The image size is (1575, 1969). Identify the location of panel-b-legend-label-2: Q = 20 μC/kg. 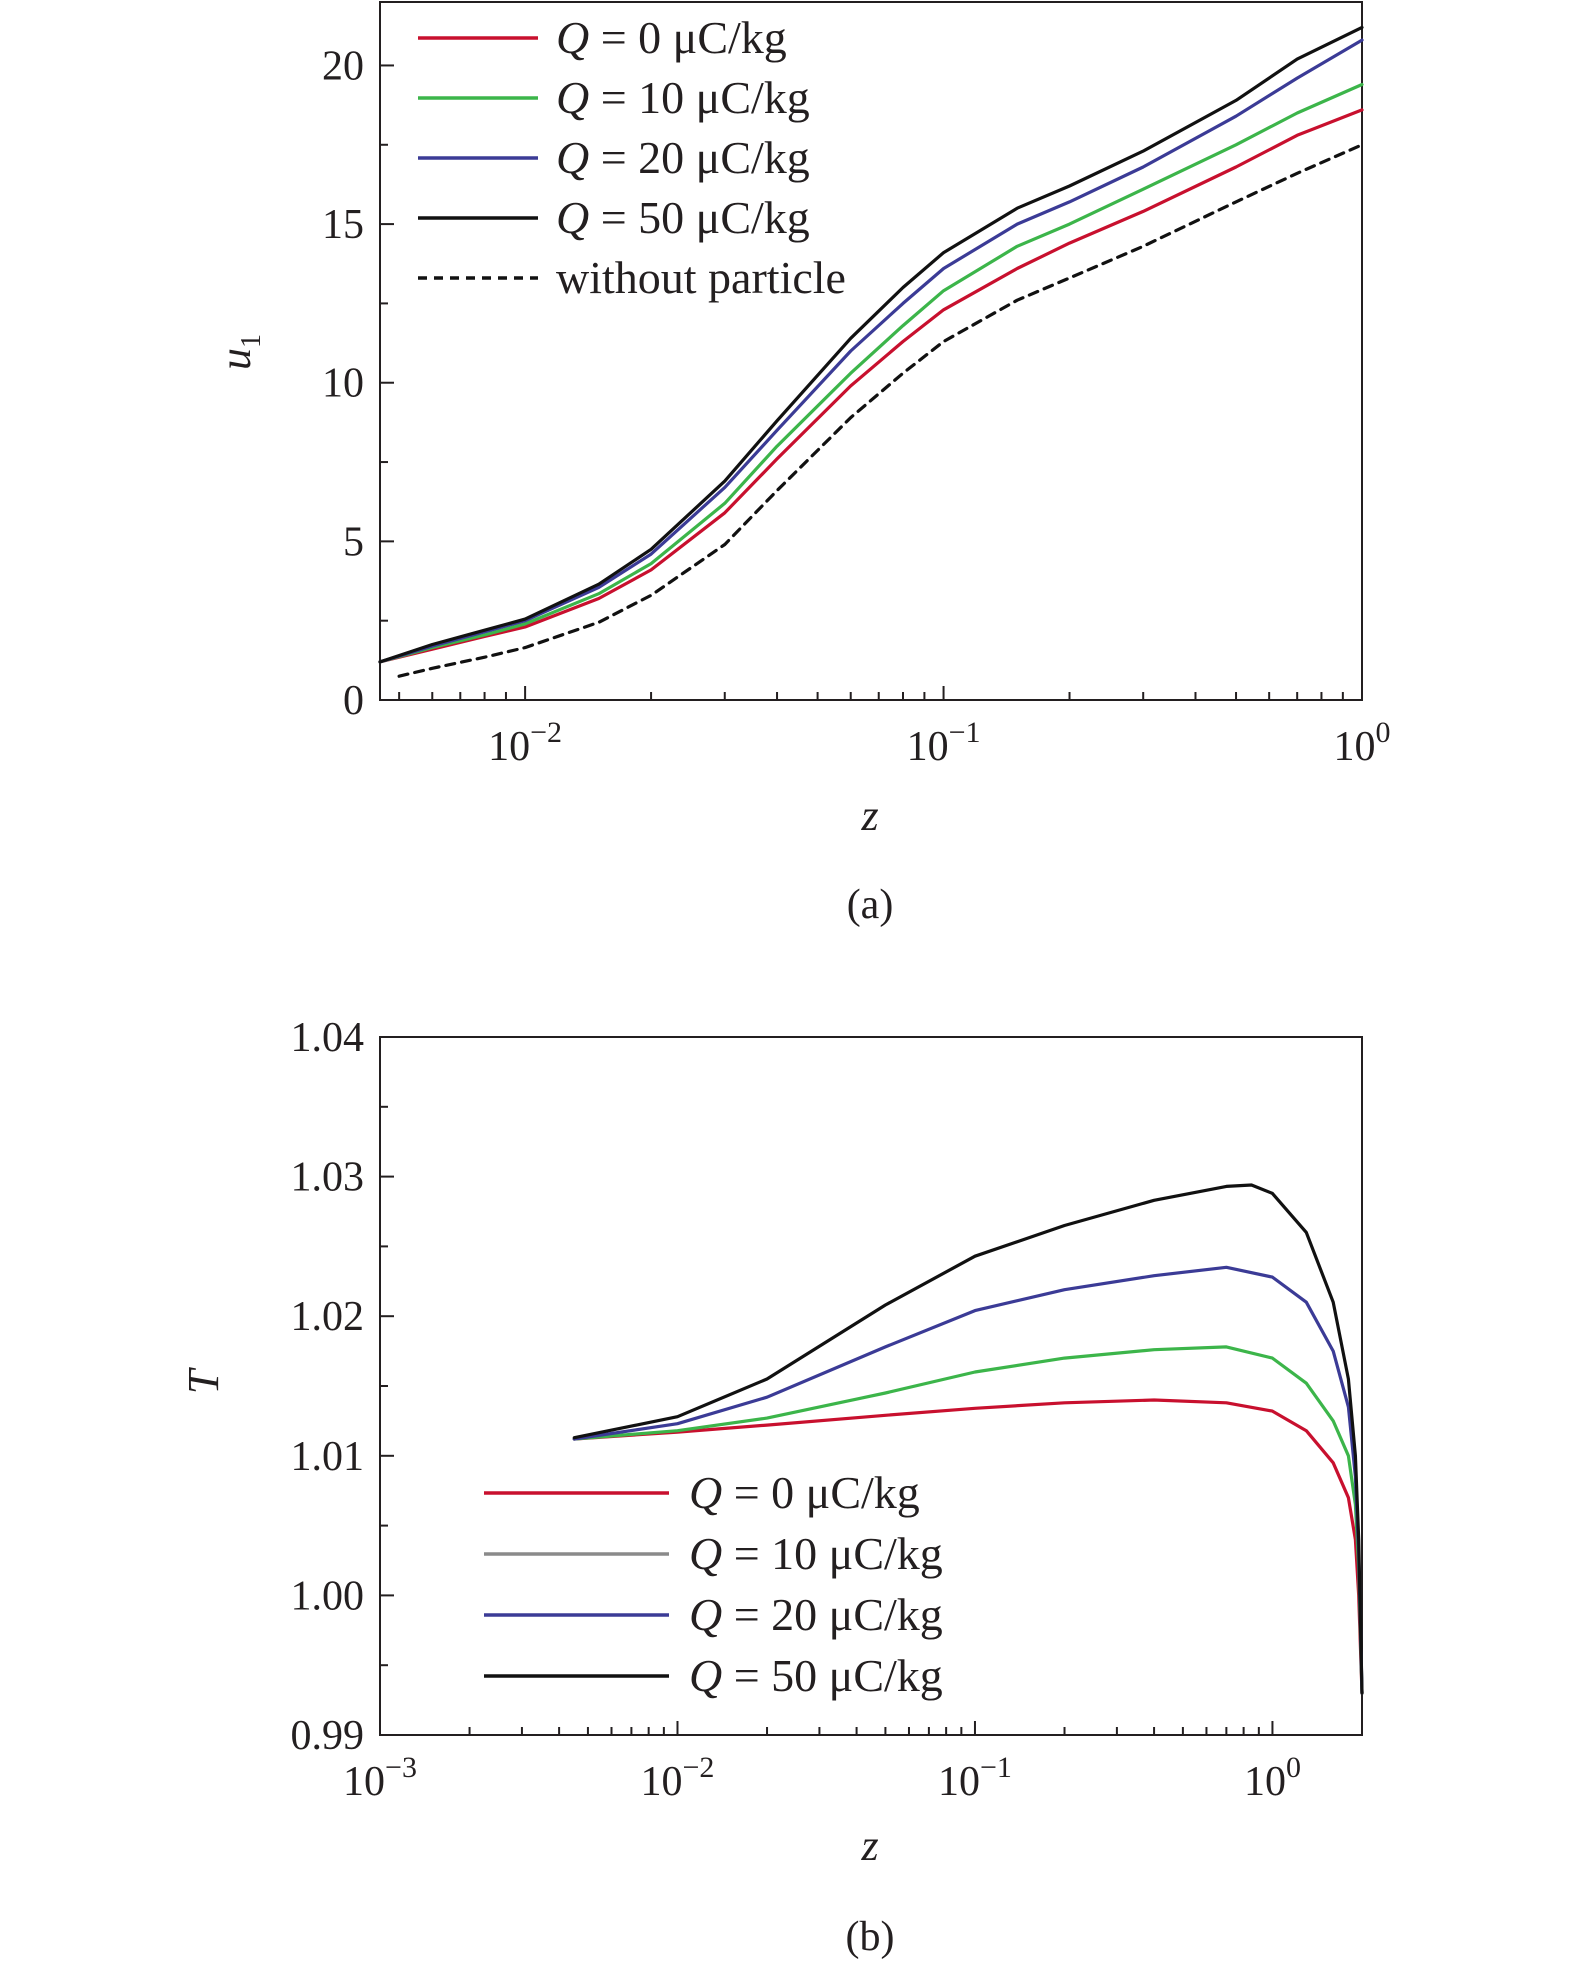
(816, 1614).